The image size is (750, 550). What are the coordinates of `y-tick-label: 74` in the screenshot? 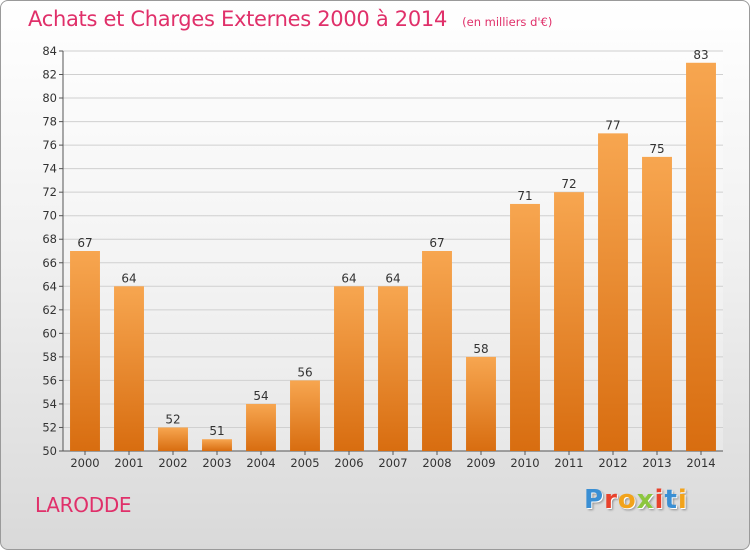 It's located at (49, 169).